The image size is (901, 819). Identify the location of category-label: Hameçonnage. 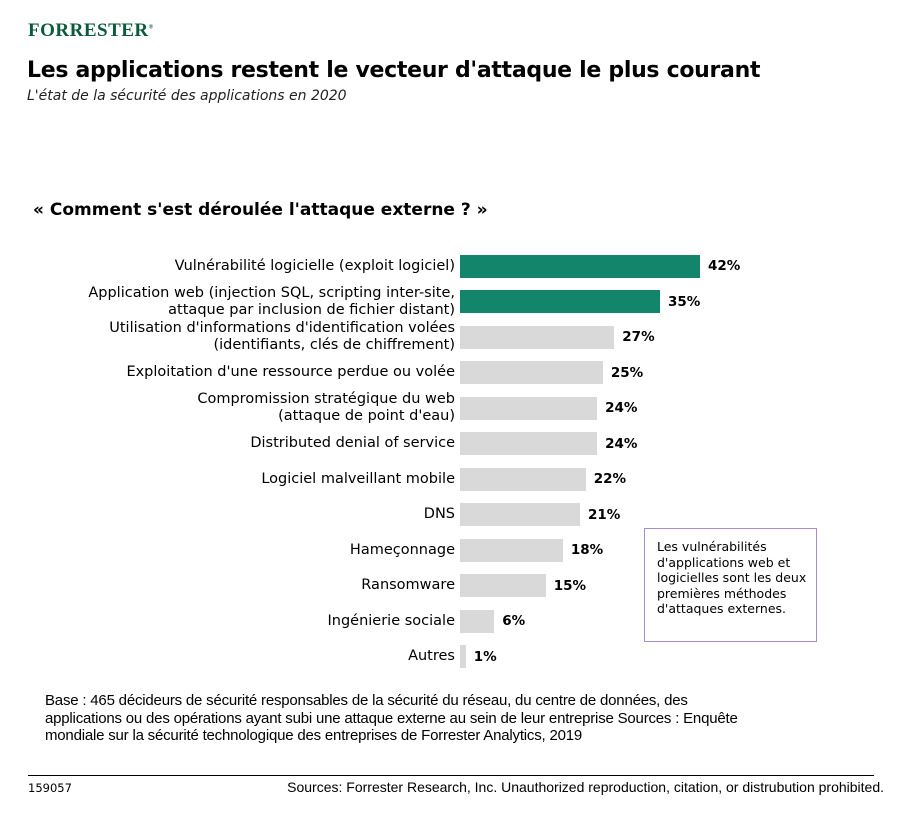
(402, 549).